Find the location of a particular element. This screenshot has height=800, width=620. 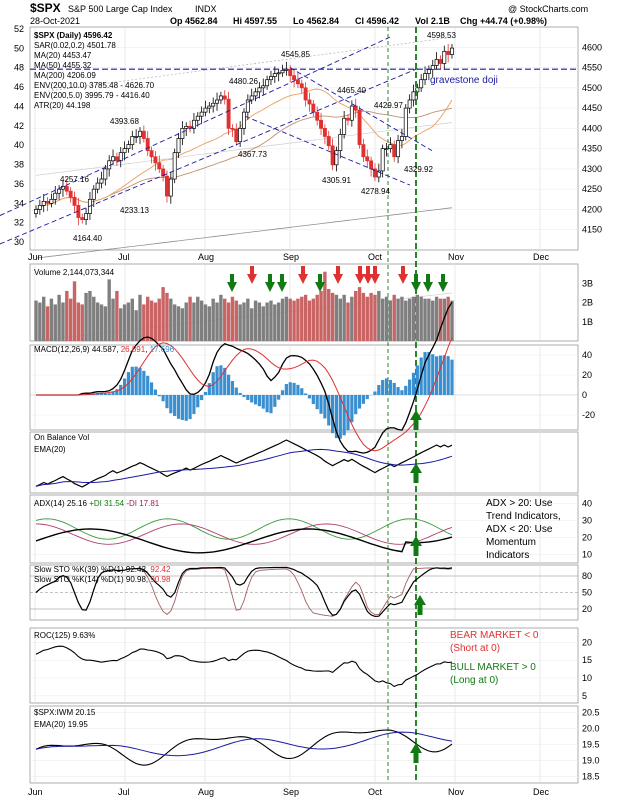

x-label: Aug is located at coordinates (206, 257).